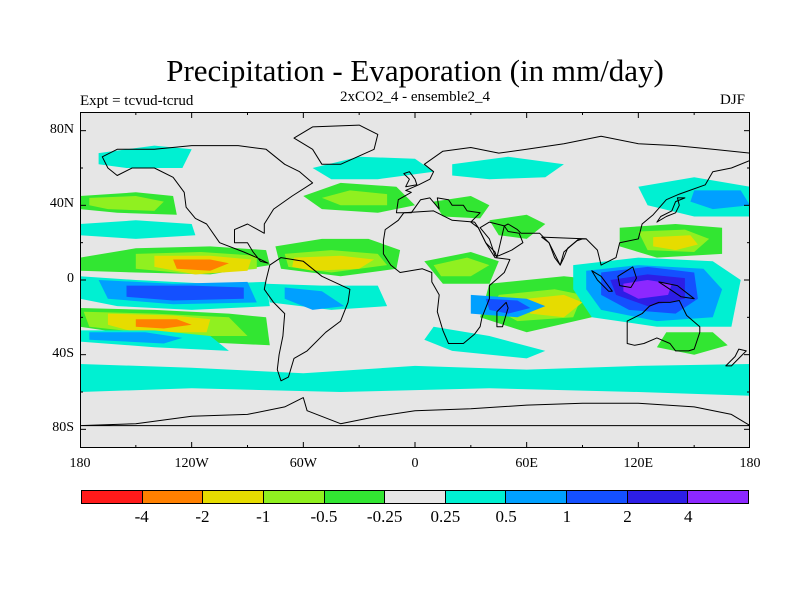  I want to click on indian-ocean-yellow, so click(554, 306).